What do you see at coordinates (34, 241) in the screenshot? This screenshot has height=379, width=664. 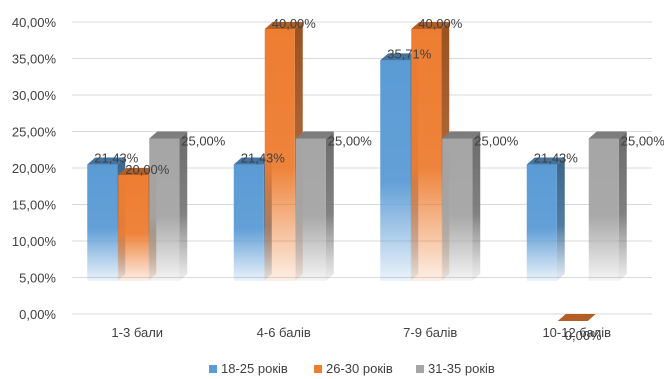 I see `y-tick-label: 10,00%` at bounding box center [34, 241].